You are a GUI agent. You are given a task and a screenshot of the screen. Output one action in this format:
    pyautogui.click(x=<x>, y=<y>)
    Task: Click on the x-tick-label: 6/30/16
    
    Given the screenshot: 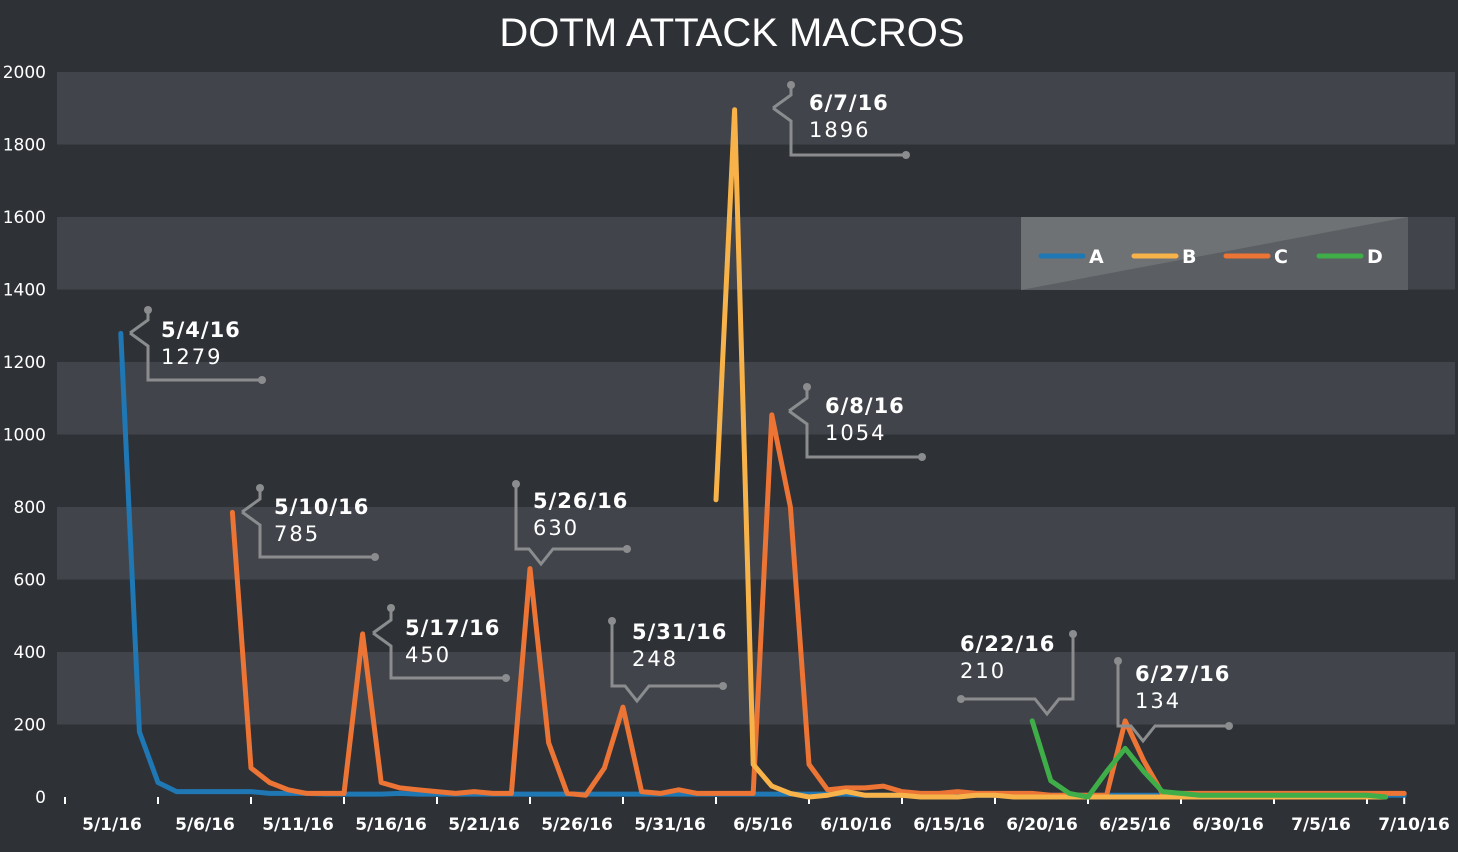 What is the action you would take?
    pyautogui.click(x=1228, y=825)
    